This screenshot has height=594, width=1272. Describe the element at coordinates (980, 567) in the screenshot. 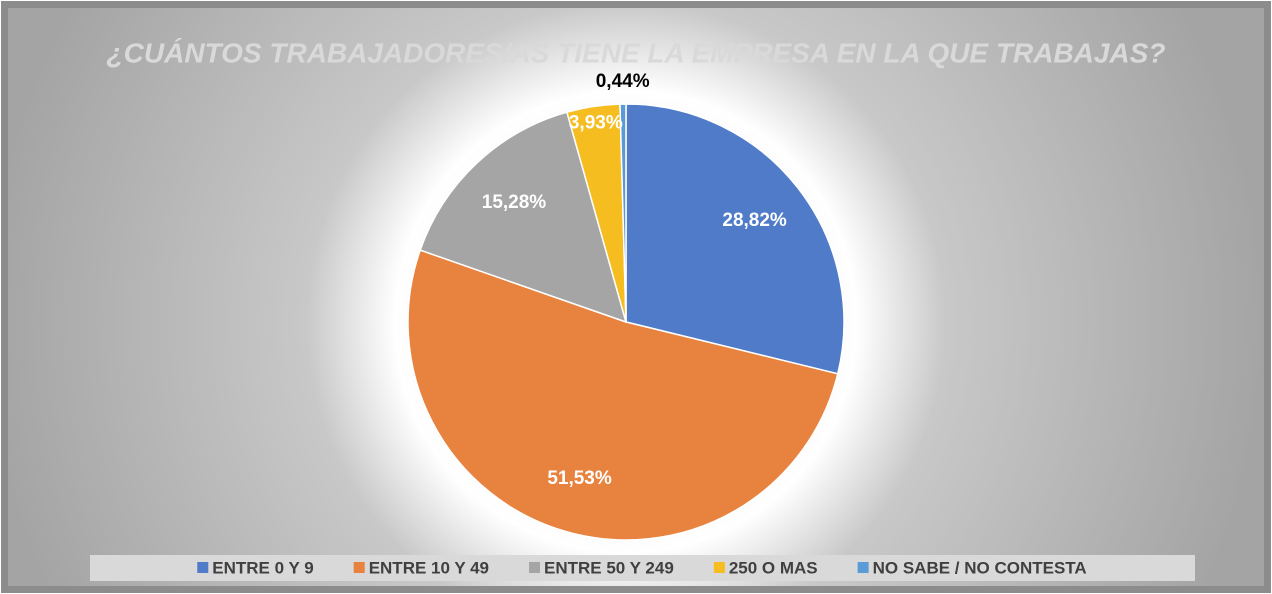

I see `legend-label: NO SABE / NO CONTESTA` at that location.